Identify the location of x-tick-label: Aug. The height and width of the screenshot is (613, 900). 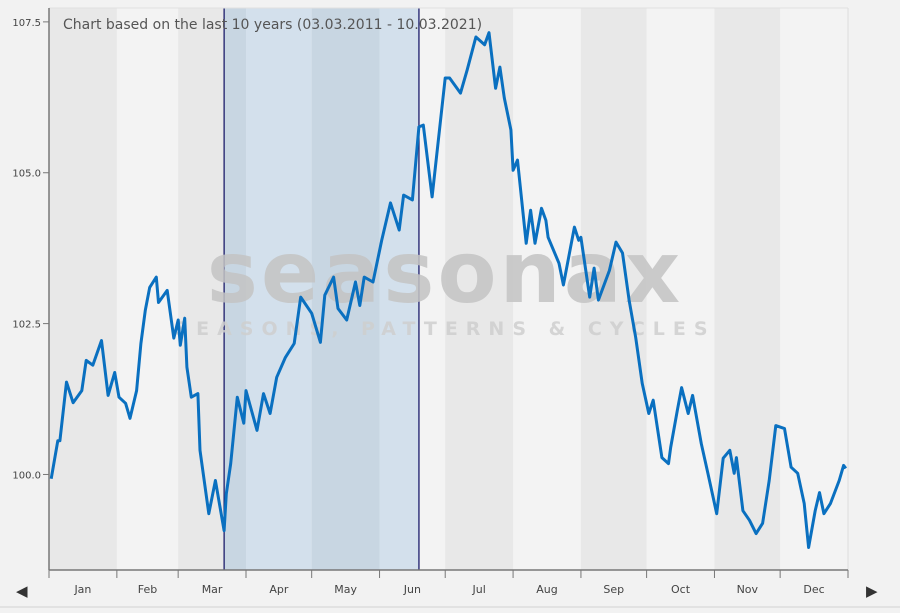
(546, 589).